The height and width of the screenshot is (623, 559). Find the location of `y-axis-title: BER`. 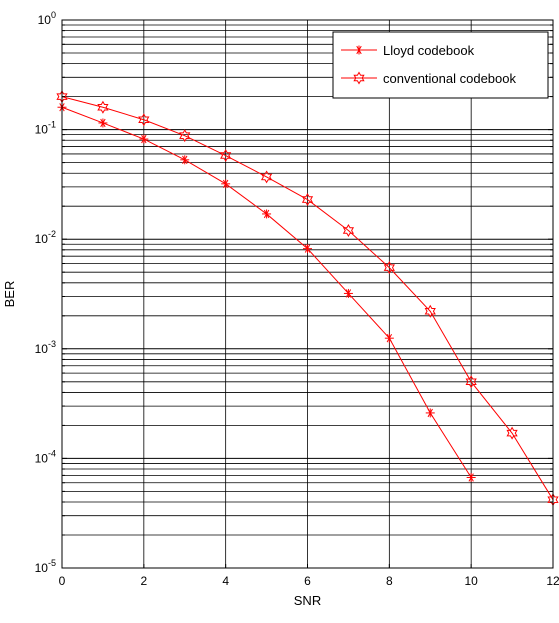

y-axis-title: BER is located at coordinates (9, 294).